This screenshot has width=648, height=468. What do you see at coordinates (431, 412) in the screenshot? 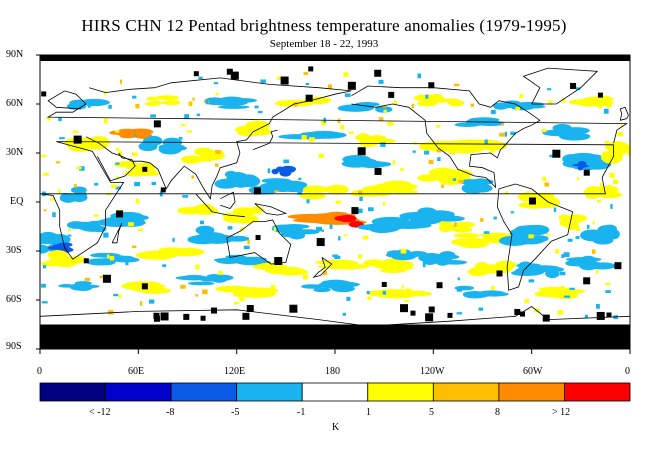
I see `colorbar-label-6: 5` at bounding box center [431, 412].